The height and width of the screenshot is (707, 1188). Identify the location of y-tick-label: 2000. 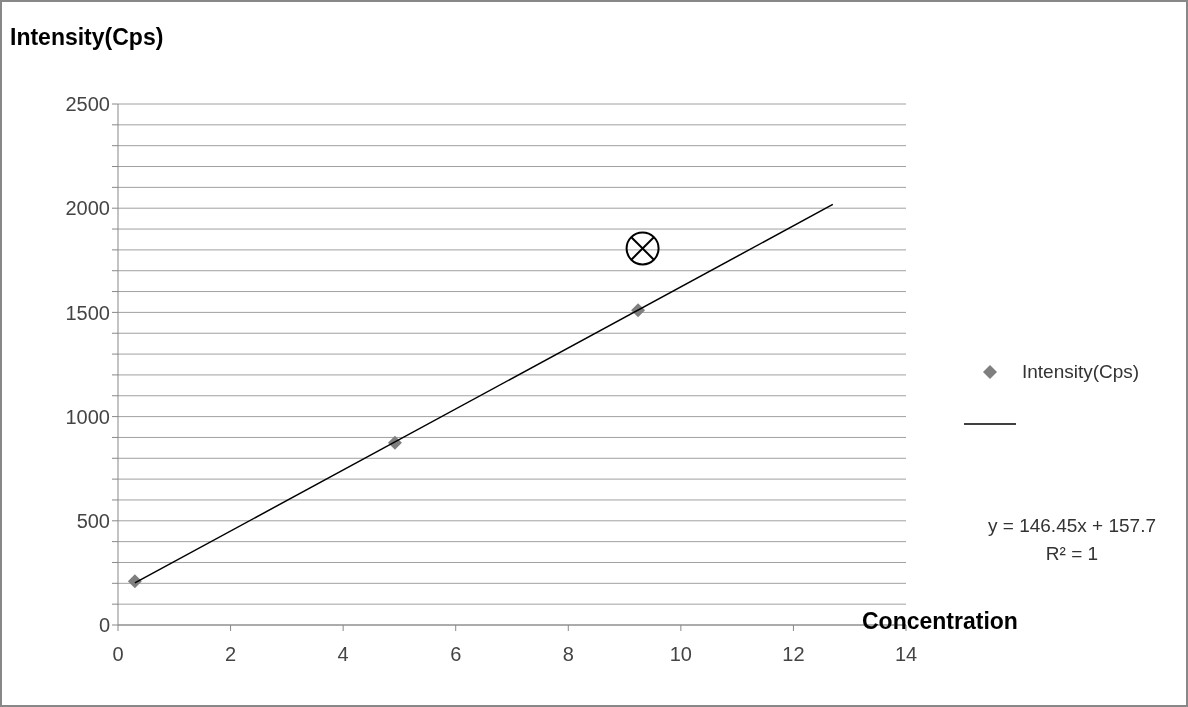
(87, 208).